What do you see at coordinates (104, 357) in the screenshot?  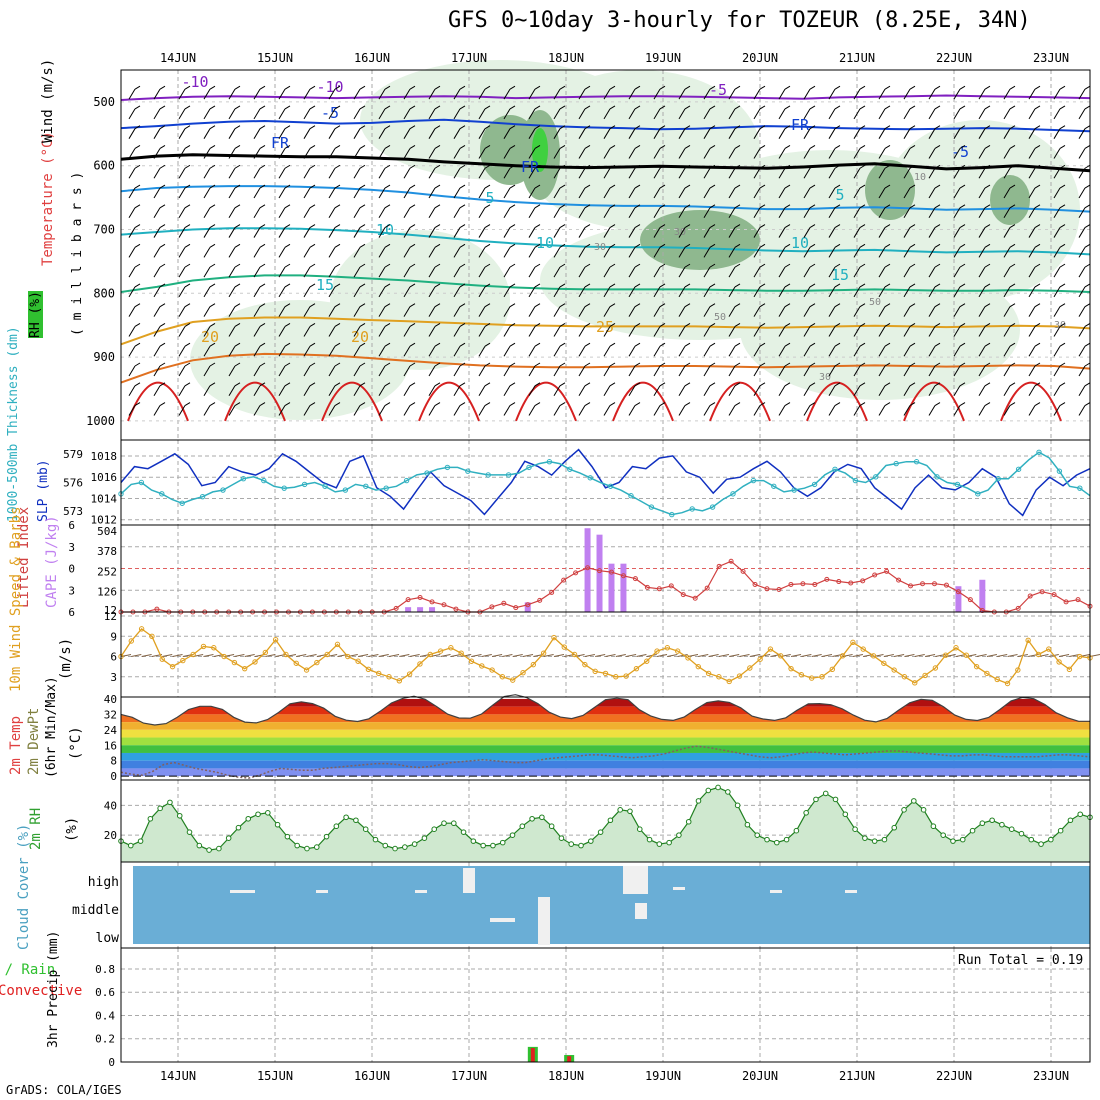 I see `upper-ytick-4: 900` at bounding box center [104, 357].